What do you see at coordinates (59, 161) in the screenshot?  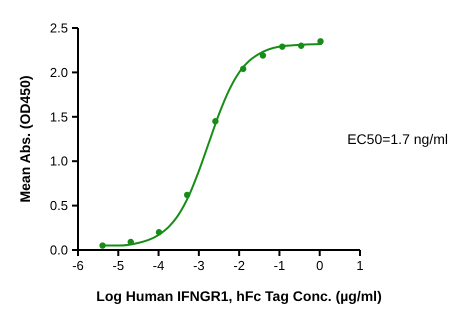 I see `y-tick-label: 1.0` at bounding box center [59, 161].